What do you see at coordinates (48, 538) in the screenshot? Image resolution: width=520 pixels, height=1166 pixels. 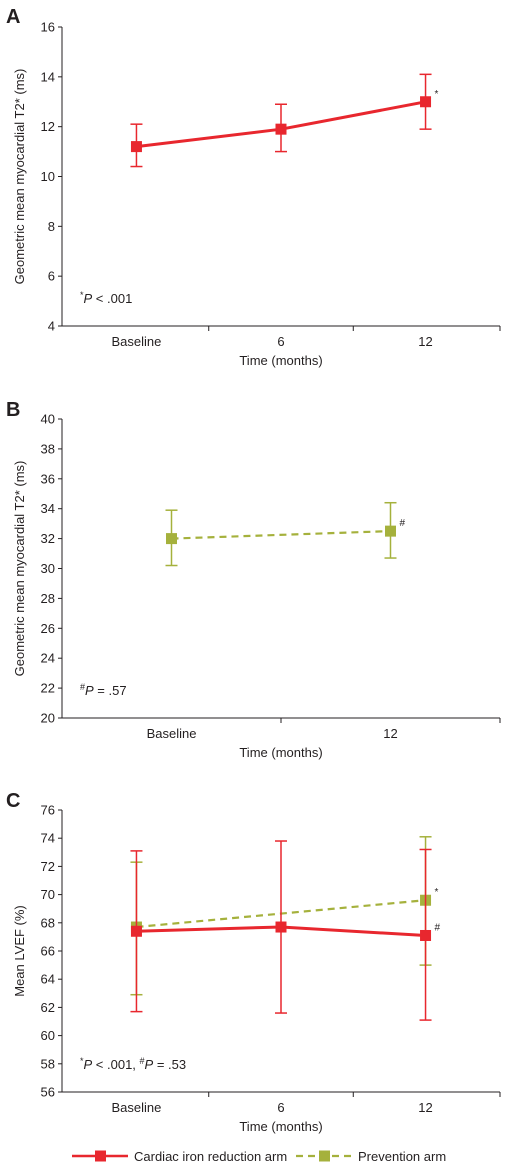 I see `y-tick-label: 32` at bounding box center [48, 538].